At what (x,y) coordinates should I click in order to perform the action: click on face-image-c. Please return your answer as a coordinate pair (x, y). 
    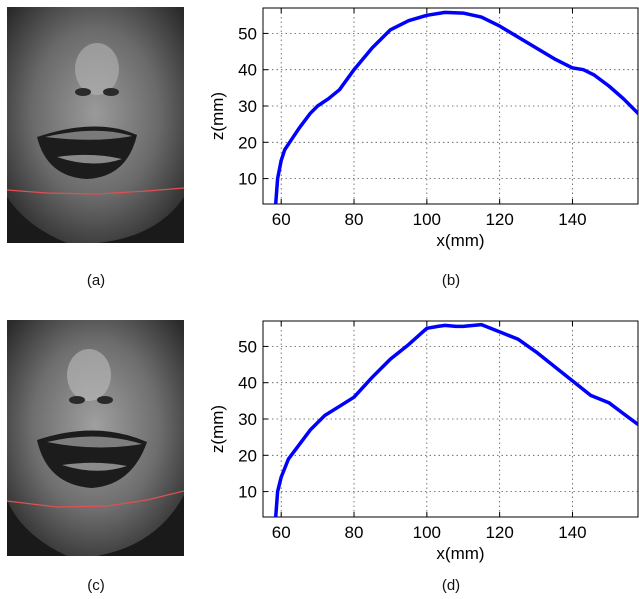
    Looking at the image, I should click on (95, 438).